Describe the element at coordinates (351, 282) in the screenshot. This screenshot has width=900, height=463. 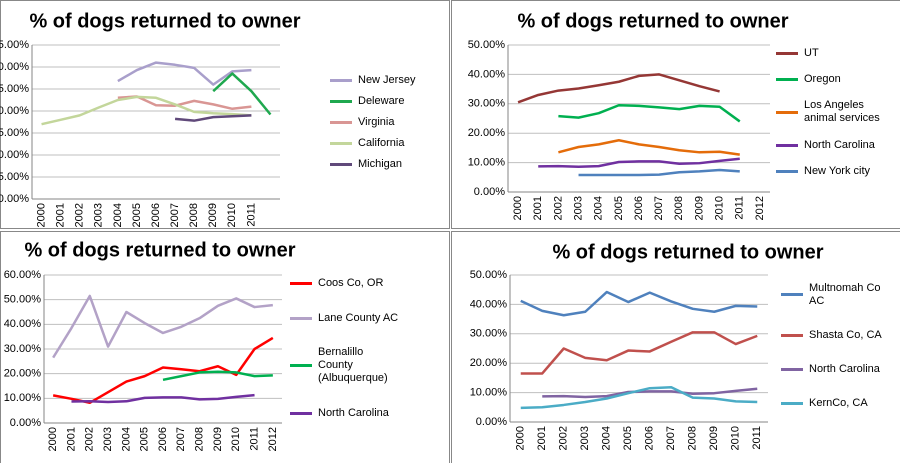
I see `legend-label: Coos Co, OR` at that location.